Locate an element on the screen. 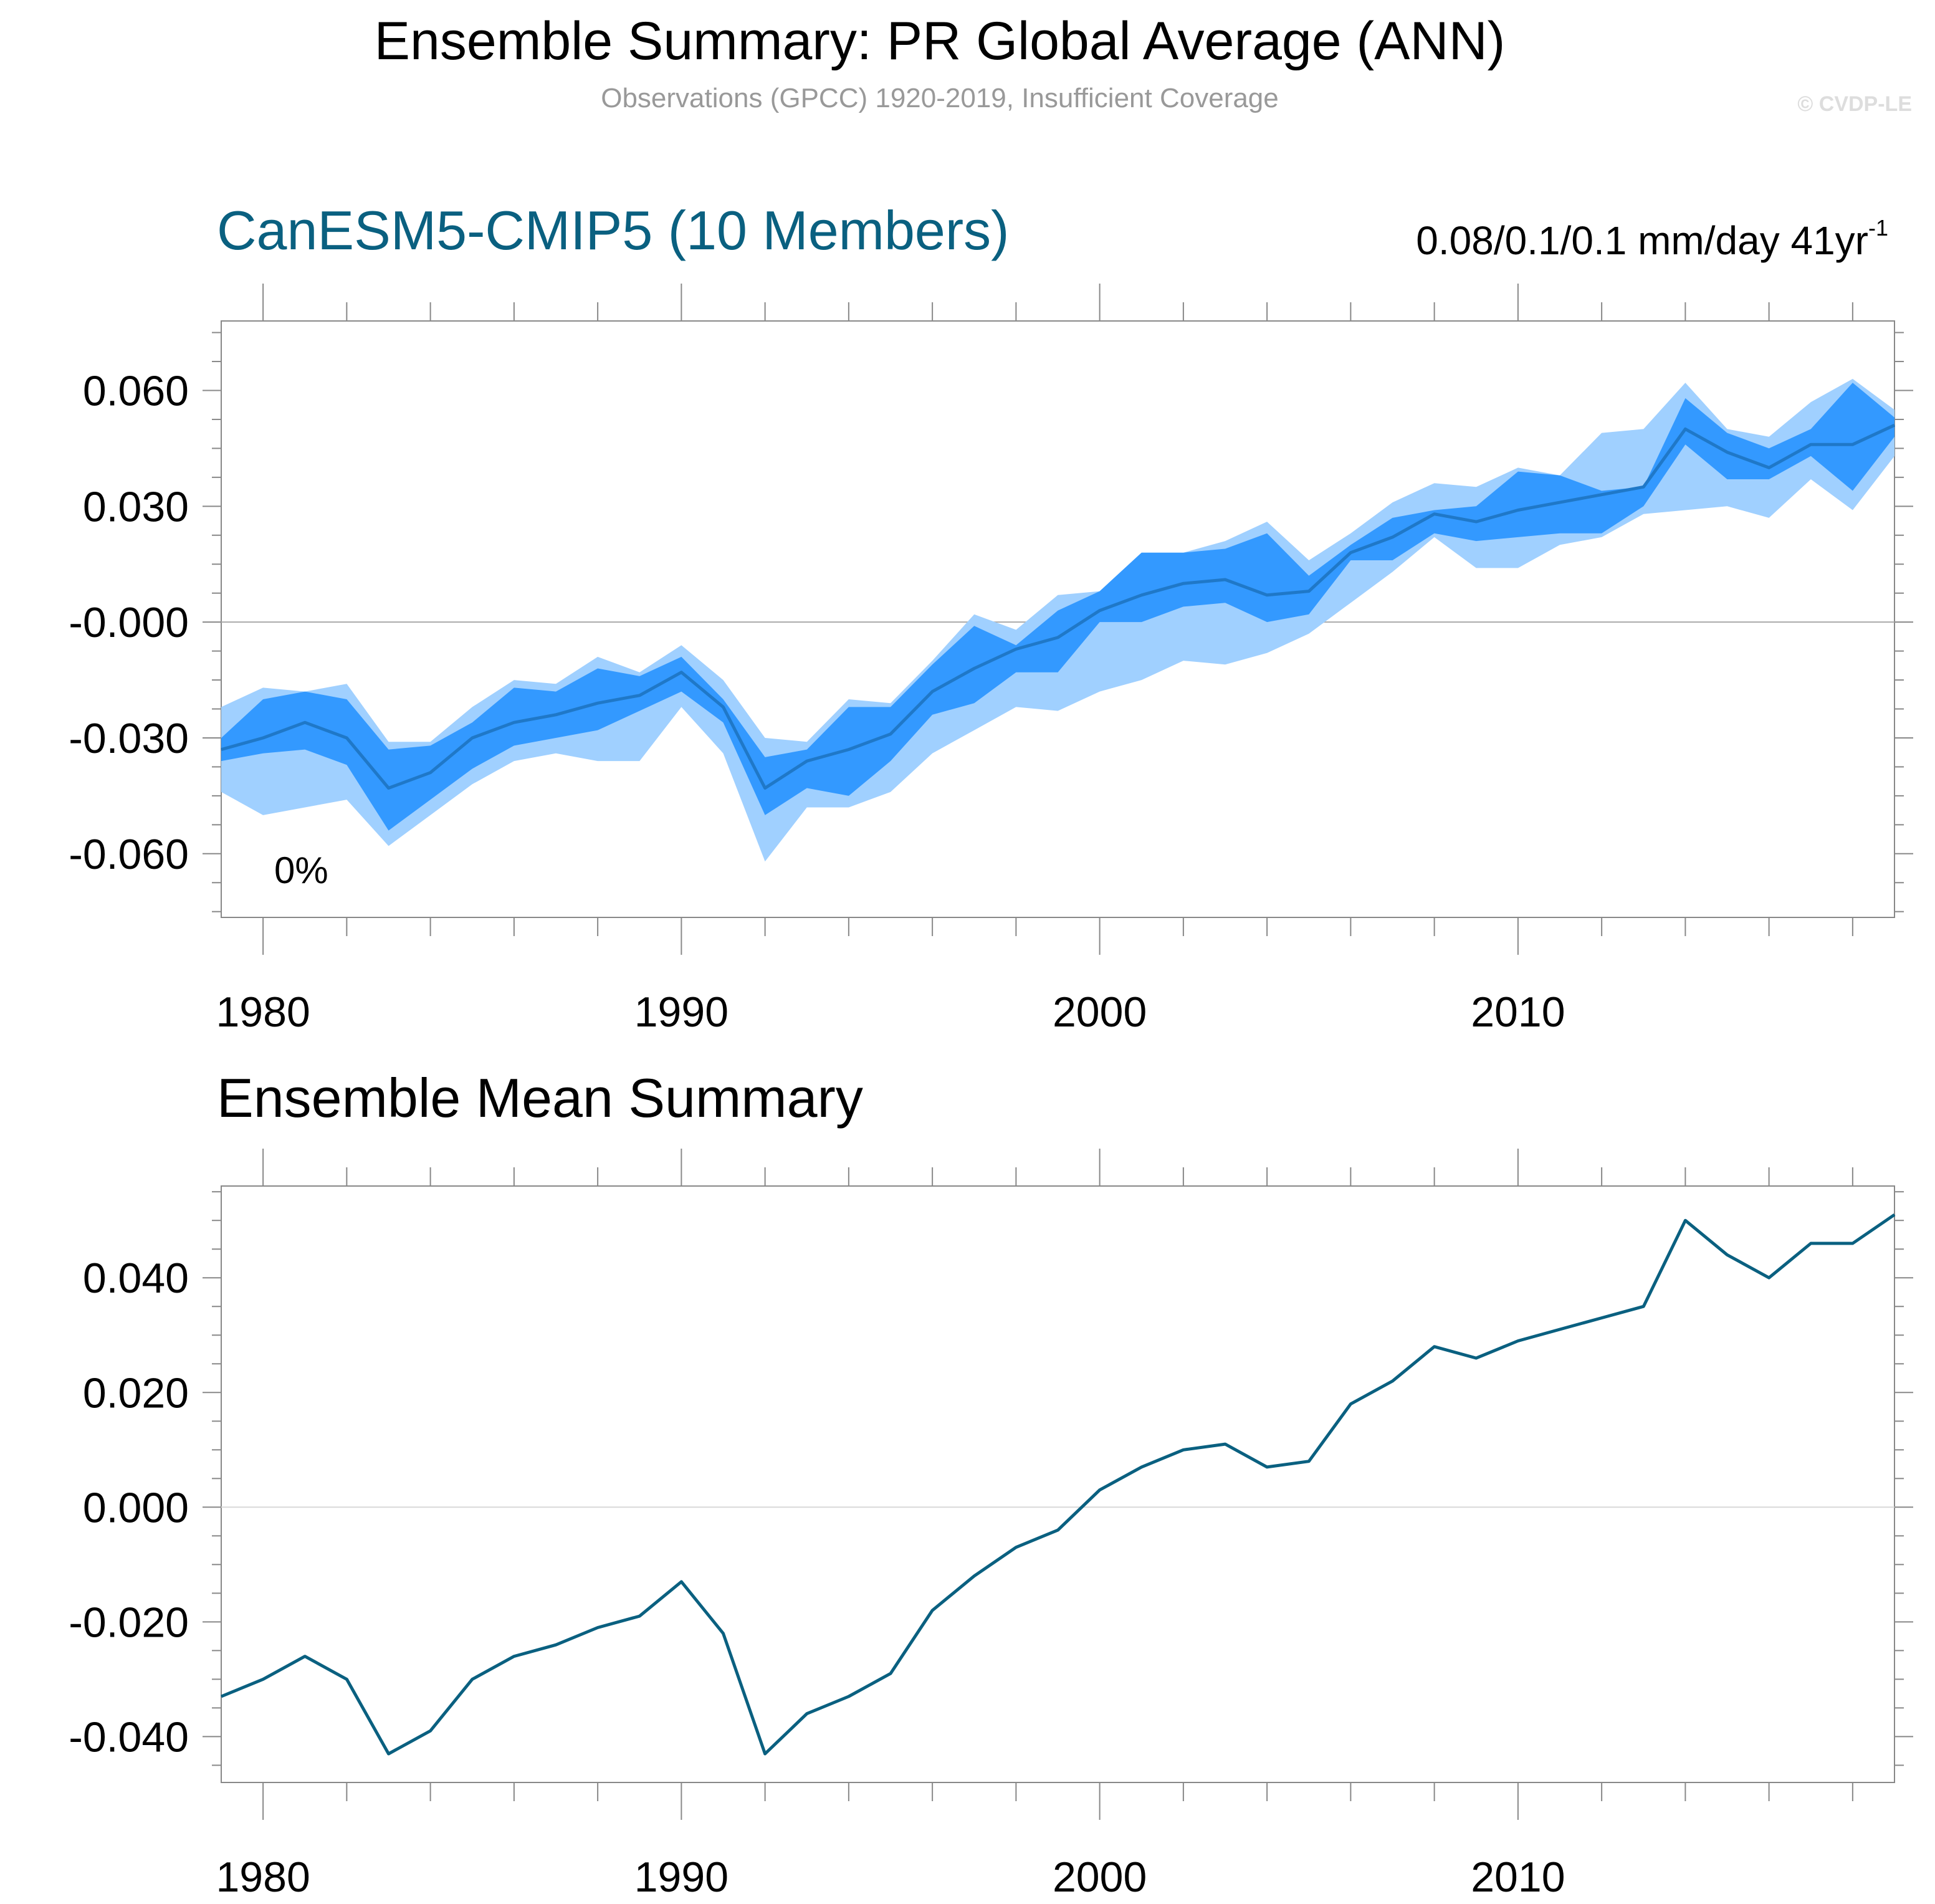  bottom-x-tick-label: 1990 is located at coordinates (681, 1878).